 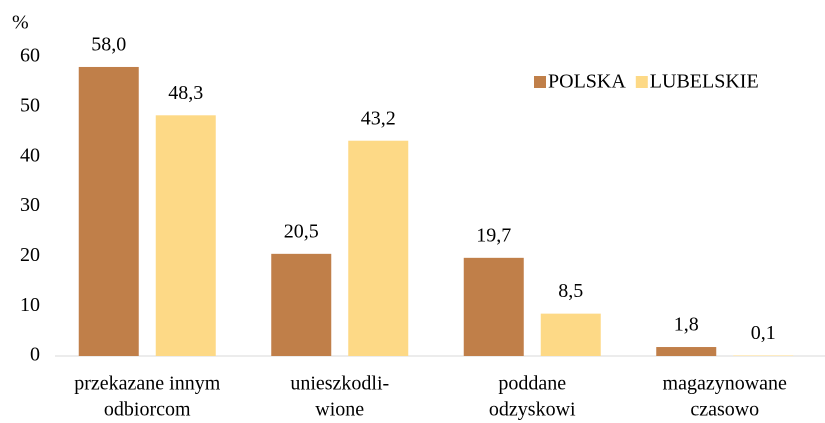 I want to click on value-label: 43,2, so click(x=378, y=118).